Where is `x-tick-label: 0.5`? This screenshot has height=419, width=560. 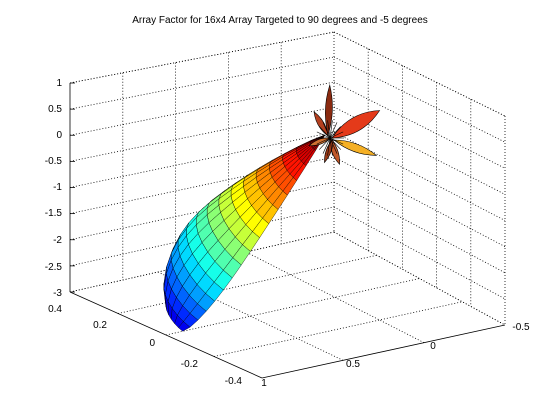 x-tick-label: 0.5 is located at coordinates (353, 364).